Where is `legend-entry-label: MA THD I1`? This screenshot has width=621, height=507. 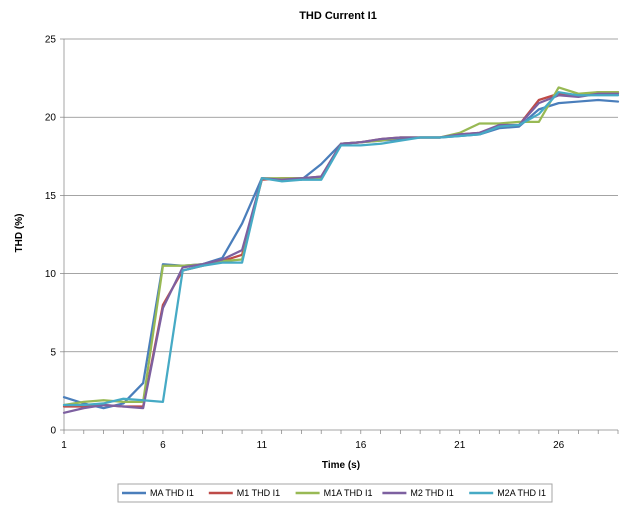
legend-entry-label: MA THD I1 is located at coordinates (172, 493).